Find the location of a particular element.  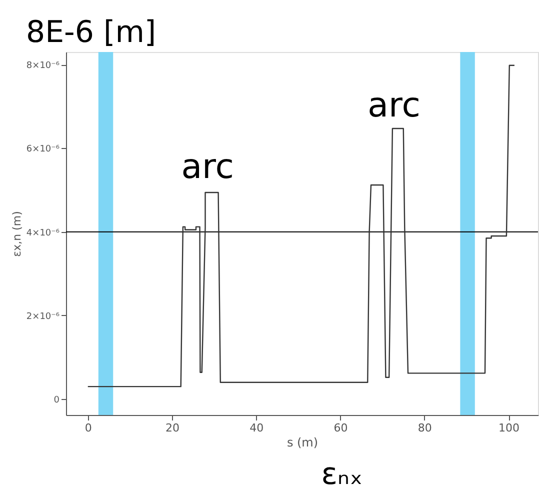

y-tick-label: 2×10⁻⁶ is located at coordinates (43, 317).